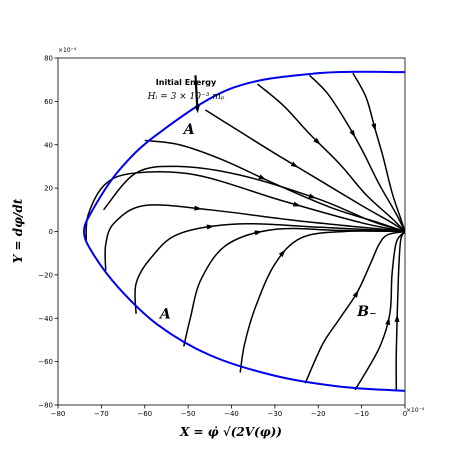  Describe the element at coordinates (186, 82) in the screenshot. I see `annotation-title: Initial Energy` at that location.